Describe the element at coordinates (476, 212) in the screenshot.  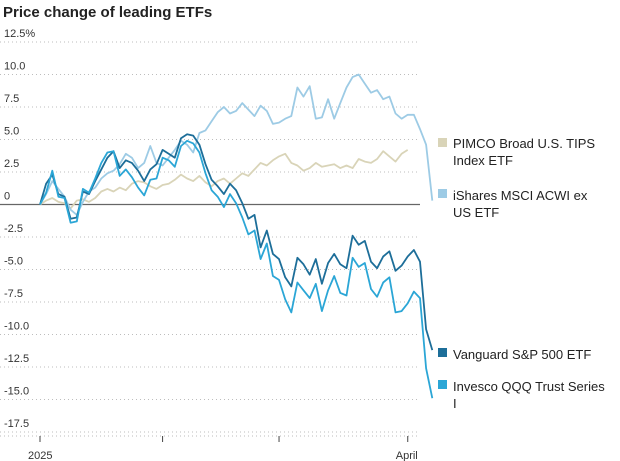
I see `legend-label: US ETF` at that location.